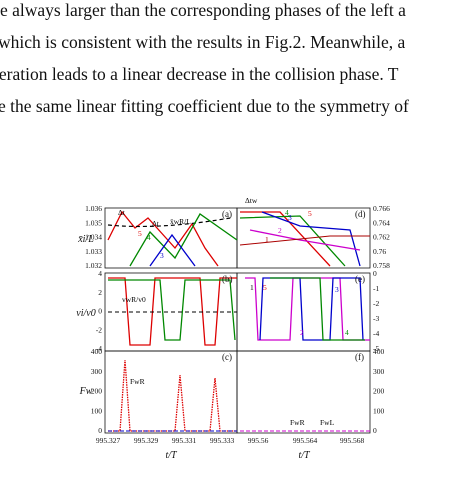  I want to click on x-tick-label: 995.331, so click(184, 440).